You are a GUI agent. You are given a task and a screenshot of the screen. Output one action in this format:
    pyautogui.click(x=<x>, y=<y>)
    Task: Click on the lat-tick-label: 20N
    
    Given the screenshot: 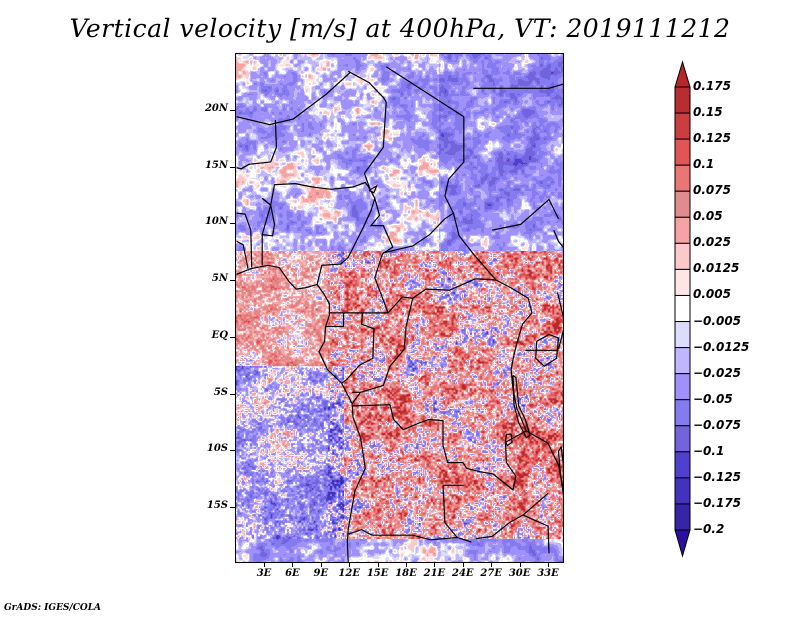 What is the action you would take?
    pyautogui.click(x=216, y=108)
    